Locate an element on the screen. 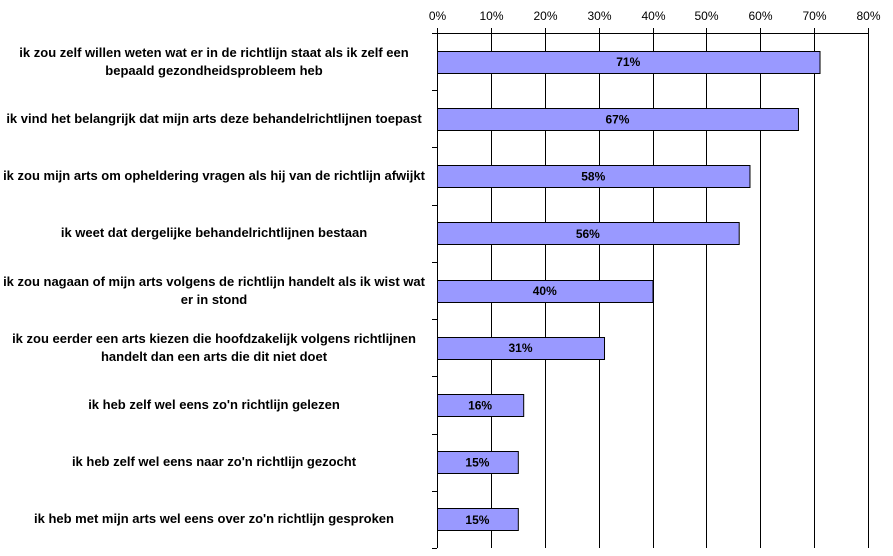 The image size is (893, 556). x-tick-label: 40% is located at coordinates (653, 16).